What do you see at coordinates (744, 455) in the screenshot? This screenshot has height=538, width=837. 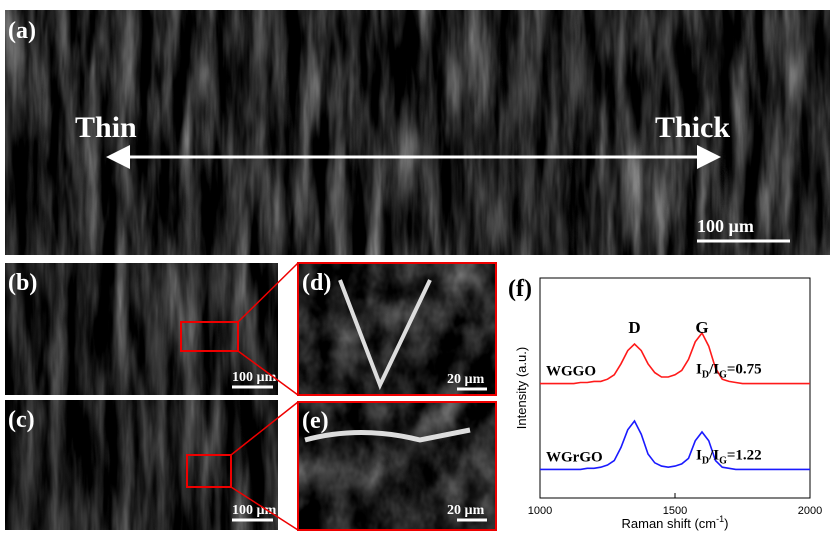 I see `text: =1.22` at bounding box center [744, 455].